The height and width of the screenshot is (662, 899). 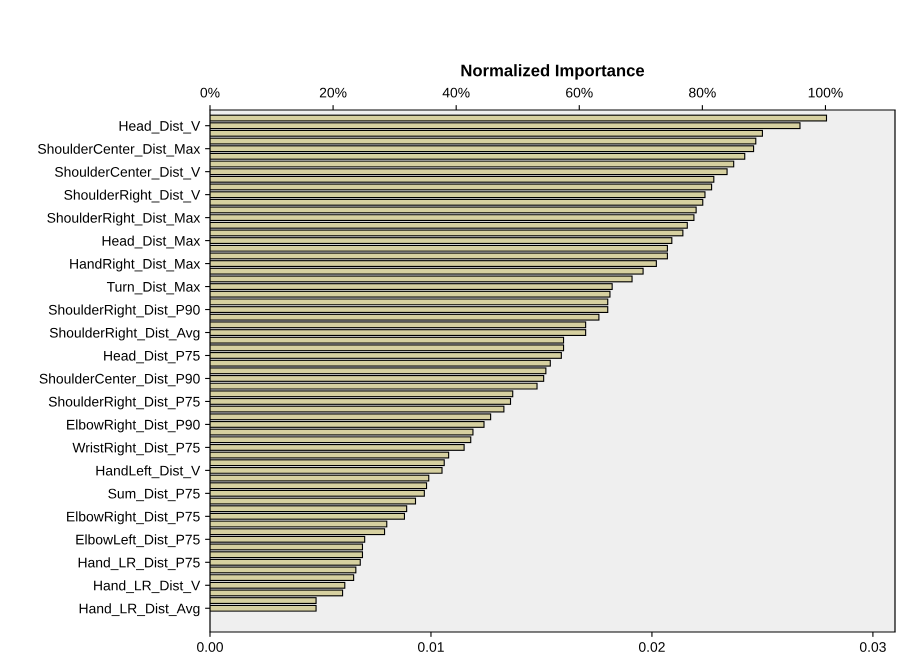 I want to click on x2-tick-label: 100%, so click(x=825, y=93).